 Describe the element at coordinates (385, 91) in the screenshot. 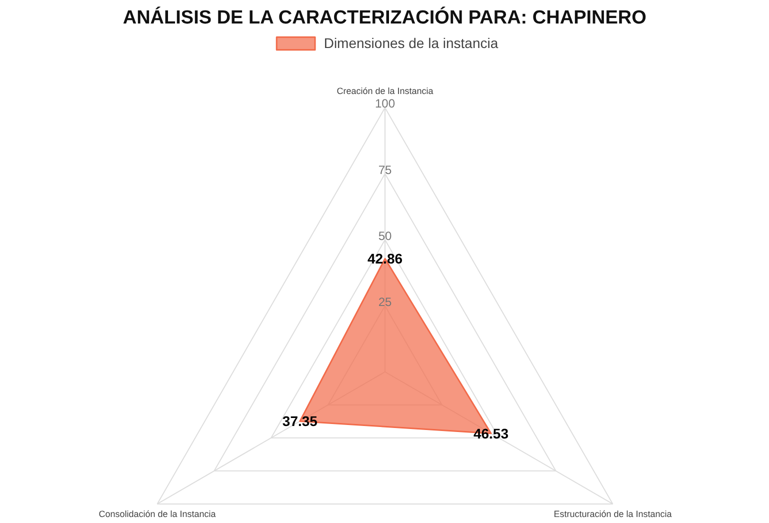

I see `spoke-label: Creación de la Instancia` at that location.